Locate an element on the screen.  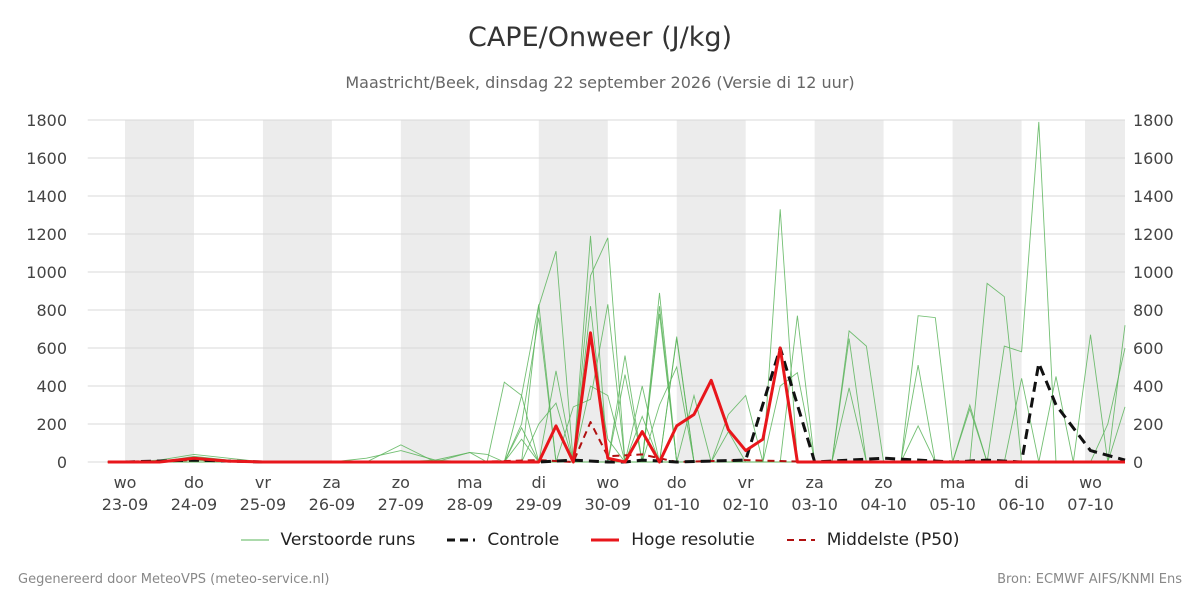
legend-item-ensemble: Verstoorde runs is located at coordinates (328, 540).